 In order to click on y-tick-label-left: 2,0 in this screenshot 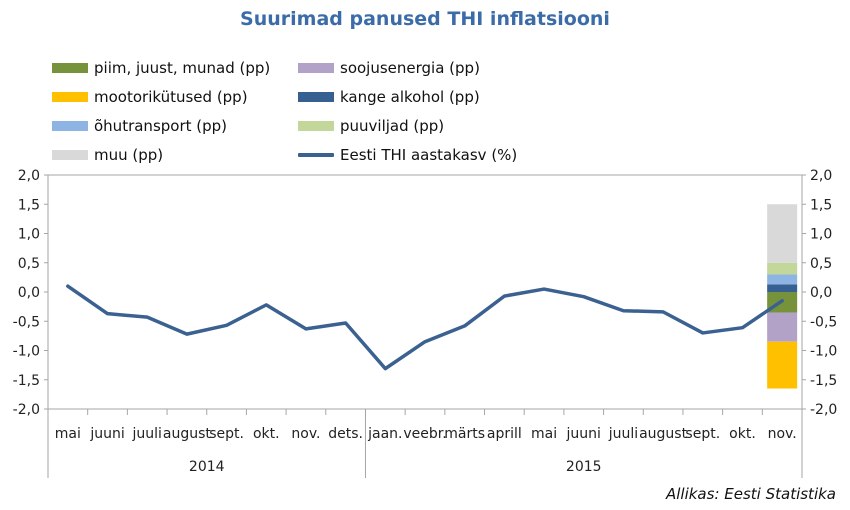, I will do `click(29, 176)`.